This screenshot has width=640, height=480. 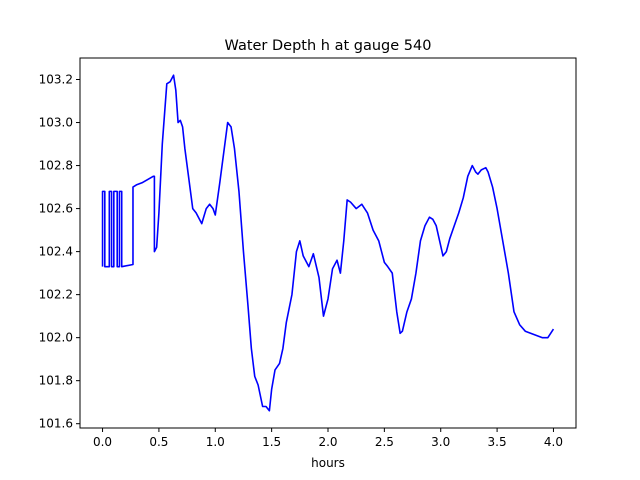 What do you see at coordinates (56, 209) in the screenshot?
I see `y-tick-label: 102.6` at bounding box center [56, 209].